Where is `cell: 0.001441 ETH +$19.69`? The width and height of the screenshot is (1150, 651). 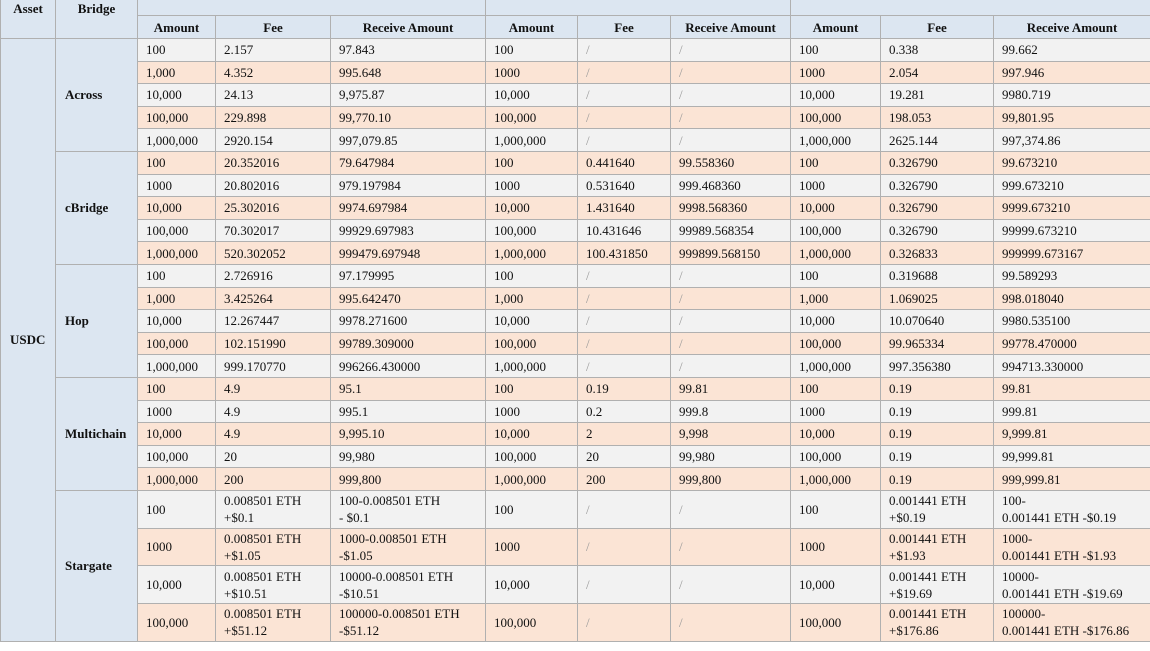 cell: 0.001441 ETH +$19.69 is located at coordinates (937, 584).